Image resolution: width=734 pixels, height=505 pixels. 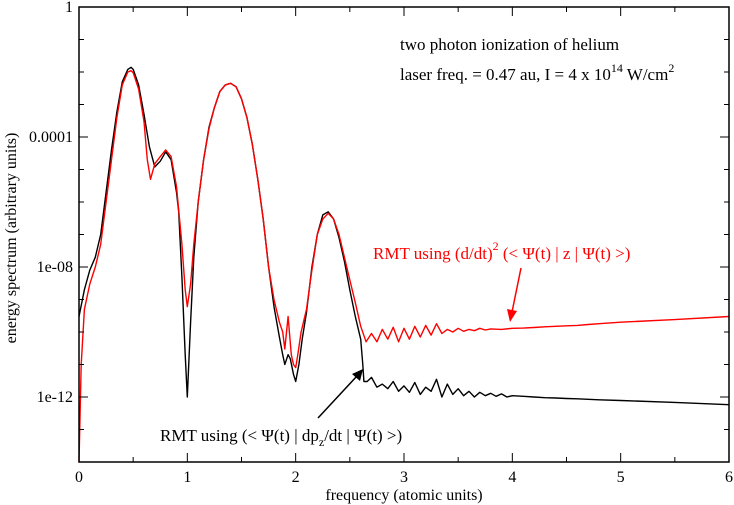 What do you see at coordinates (239, 435) in the screenshot?
I see `black-label-text: RMT using (< Ψ(t) | dp` at bounding box center [239, 435].